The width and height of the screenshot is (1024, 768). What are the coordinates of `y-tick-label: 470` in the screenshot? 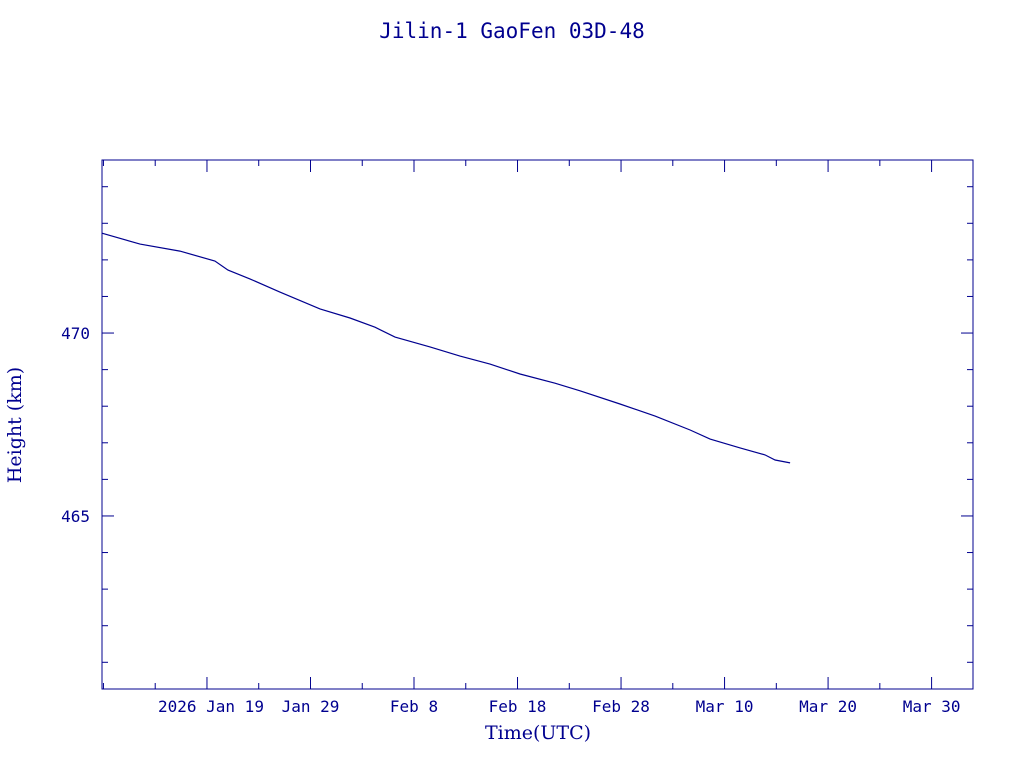 It's located at (75, 333).